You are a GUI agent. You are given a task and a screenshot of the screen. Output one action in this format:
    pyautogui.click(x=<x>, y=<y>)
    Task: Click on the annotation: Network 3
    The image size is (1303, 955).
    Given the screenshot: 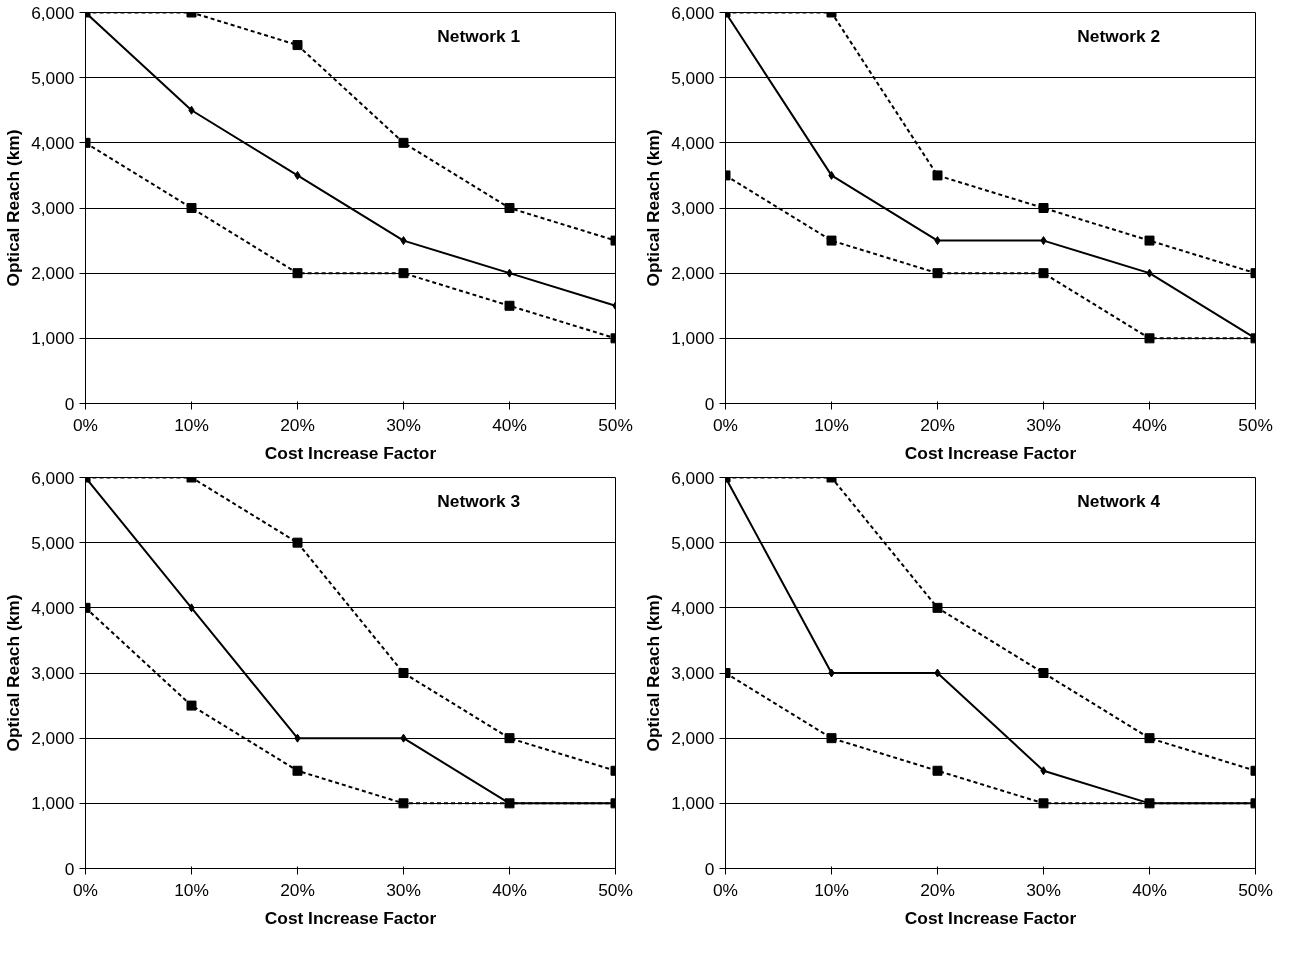 What is the action you would take?
    pyautogui.click(x=479, y=500)
    